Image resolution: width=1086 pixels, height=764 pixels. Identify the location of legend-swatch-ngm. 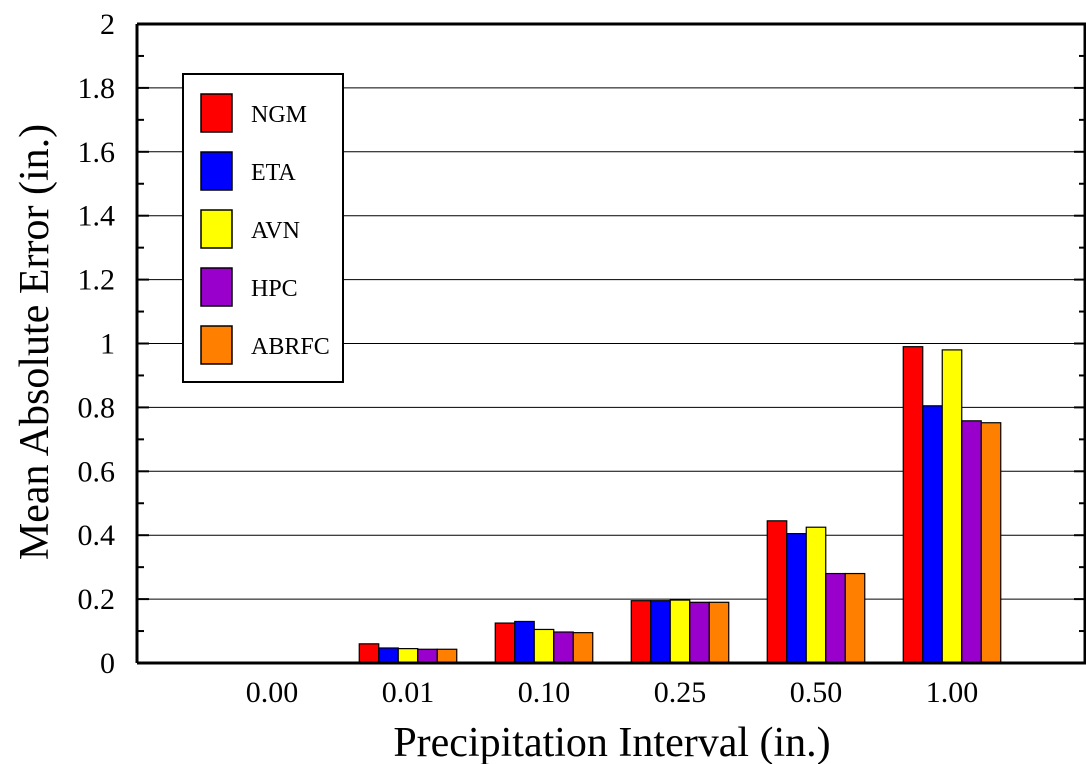
(216, 113).